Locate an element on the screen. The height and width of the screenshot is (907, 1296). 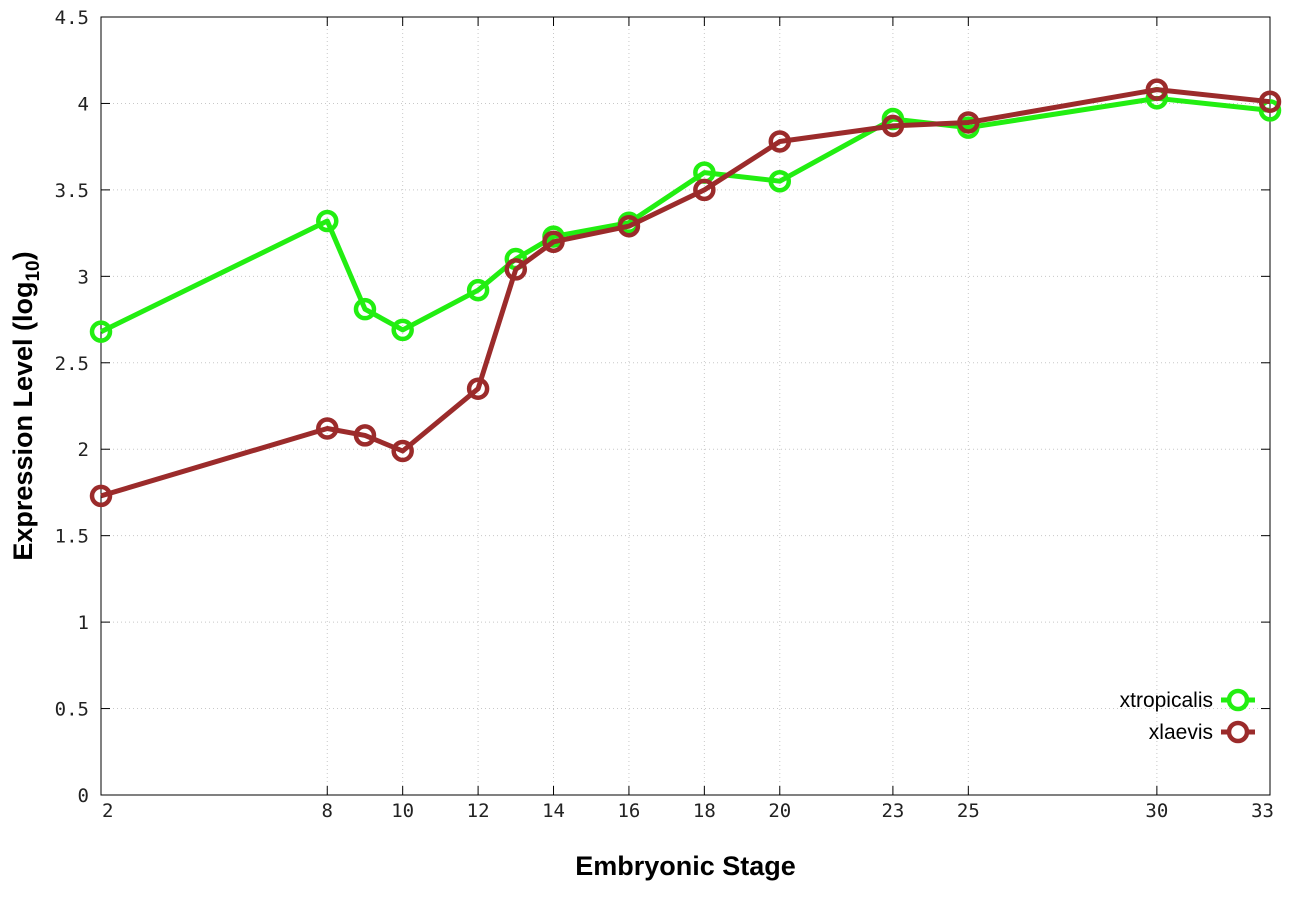
y-tick-label: 2 is located at coordinates (83, 450).